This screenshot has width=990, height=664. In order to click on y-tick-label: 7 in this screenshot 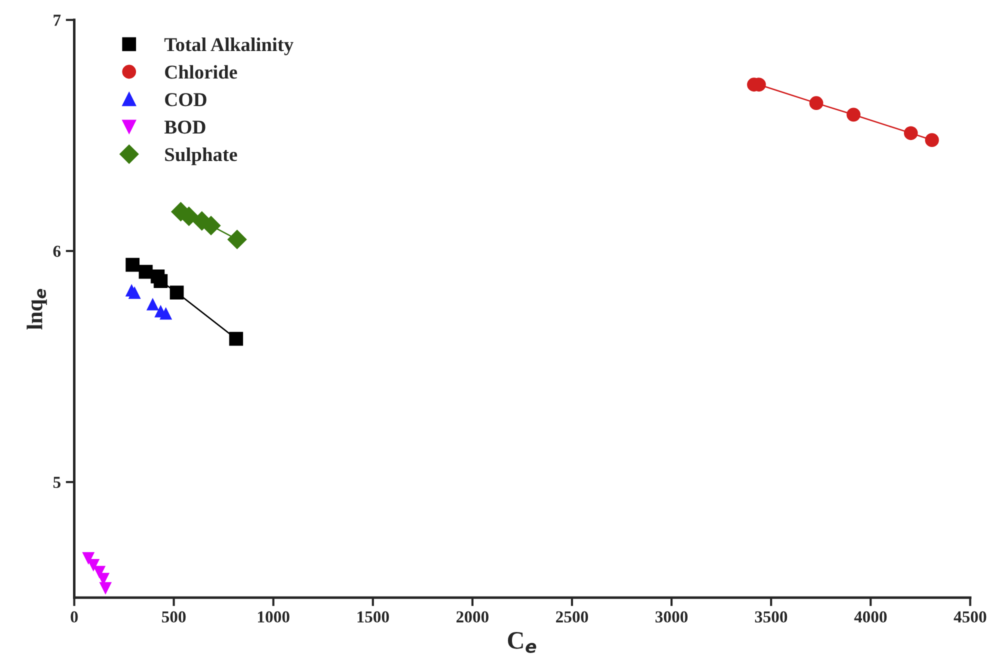, I will do `click(57, 20)`.